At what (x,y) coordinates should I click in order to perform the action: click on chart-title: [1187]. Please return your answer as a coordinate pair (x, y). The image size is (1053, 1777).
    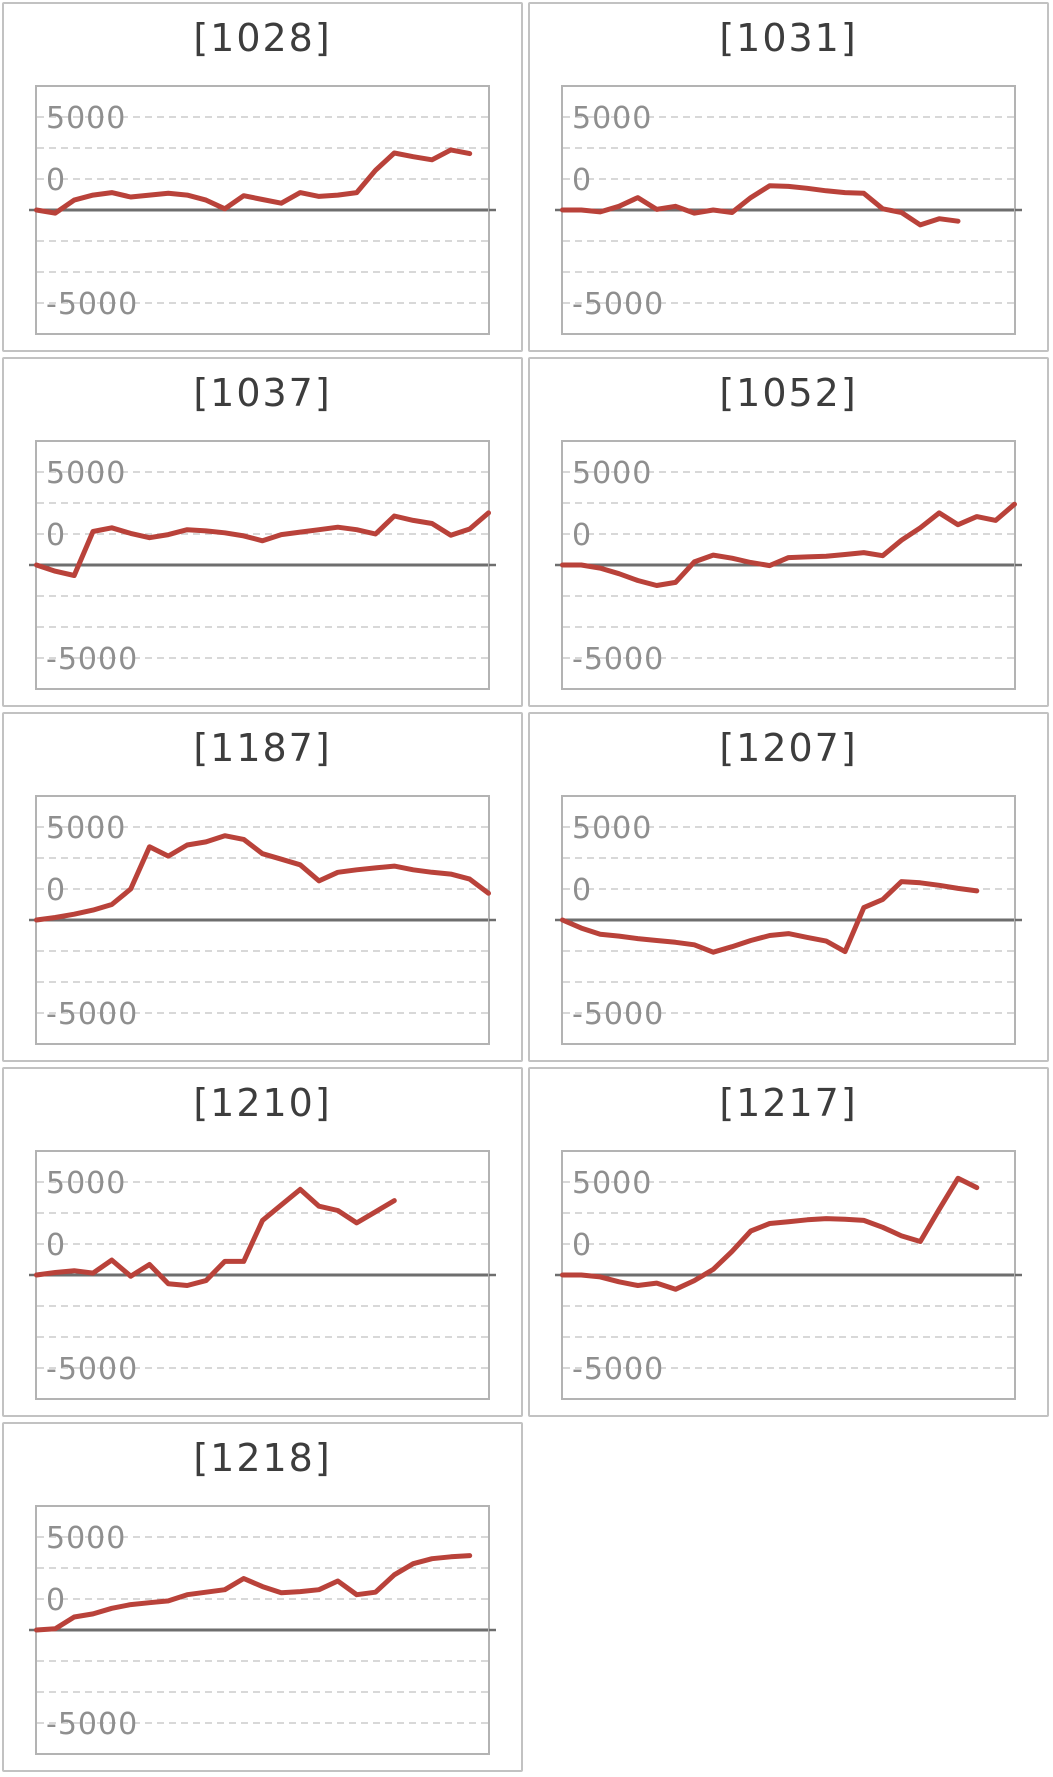
    Looking at the image, I should click on (262, 748).